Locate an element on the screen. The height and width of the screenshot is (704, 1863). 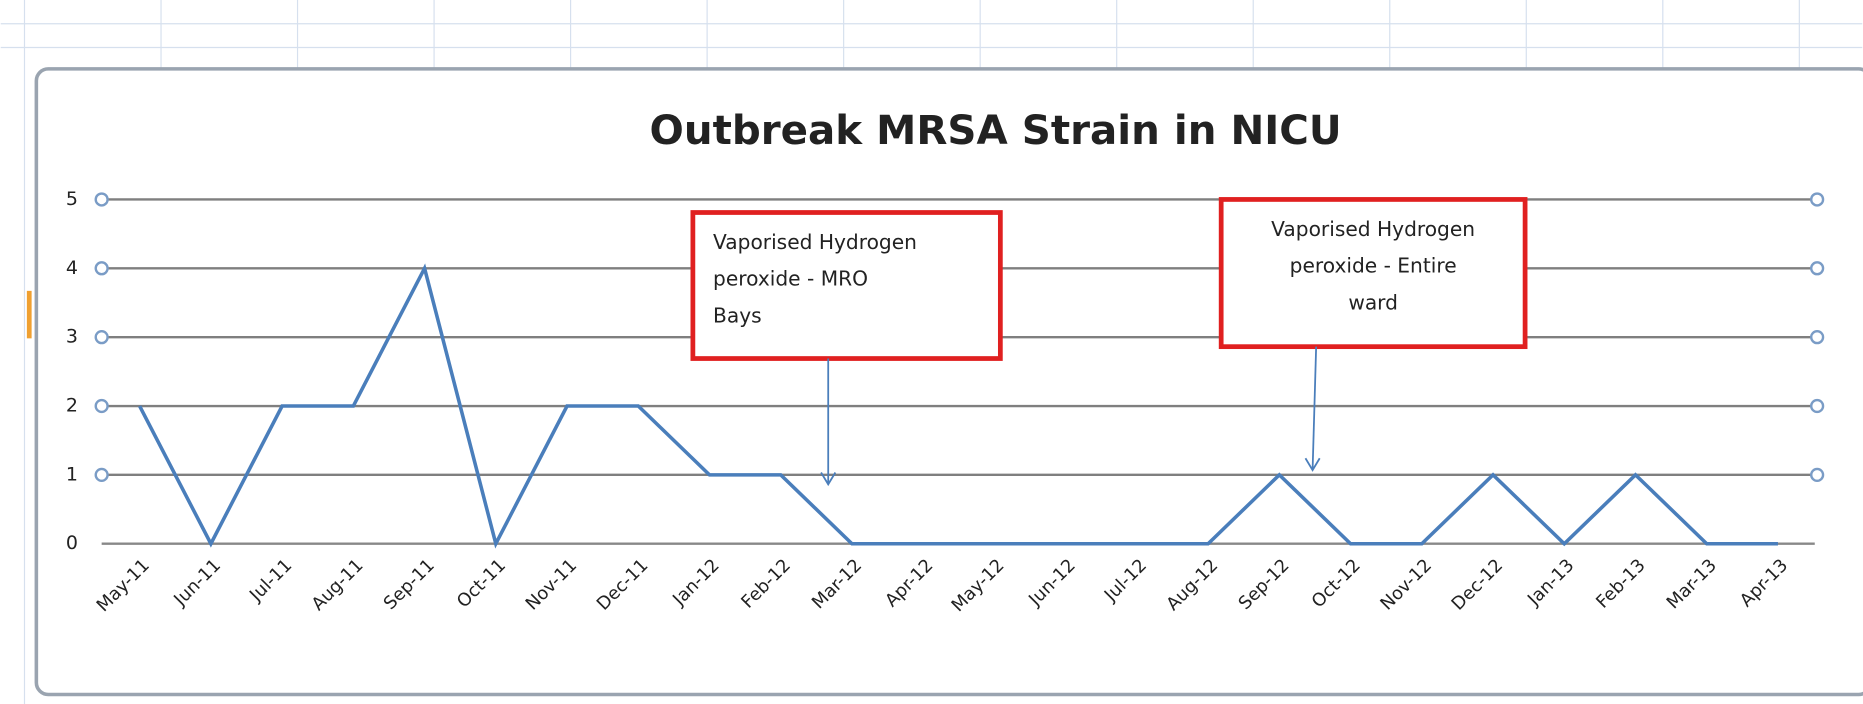
annotation-text: peroxide - MRO is located at coordinates (790, 279).